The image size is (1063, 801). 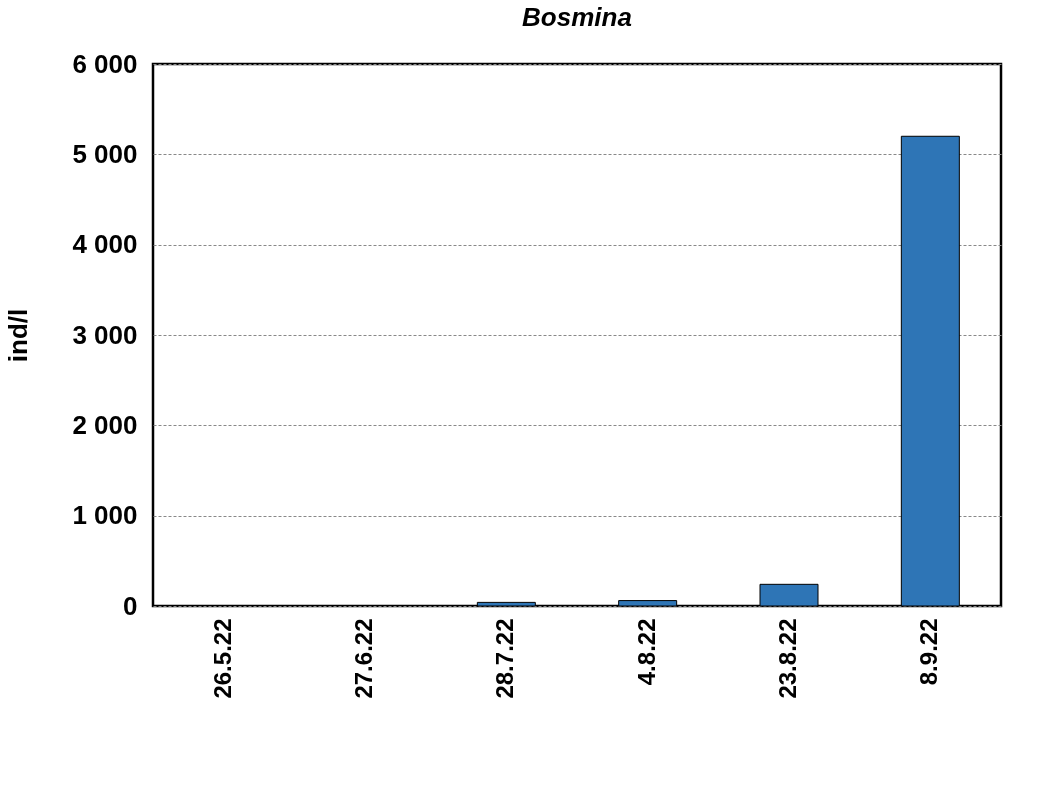 What do you see at coordinates (363, 658) in the screenshot?
I see `x-tick-label: 27.6.22` at bounding box center [363, 658].